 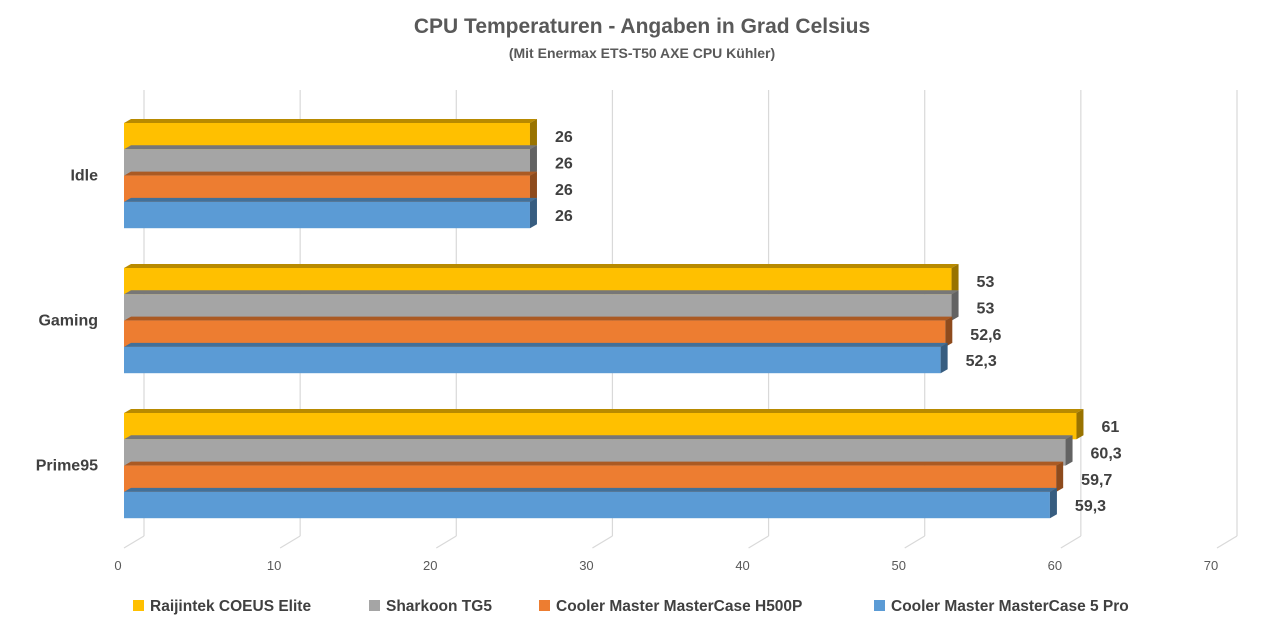 I want to click on x-tick-label: 60, so click(x=1055, y=565).